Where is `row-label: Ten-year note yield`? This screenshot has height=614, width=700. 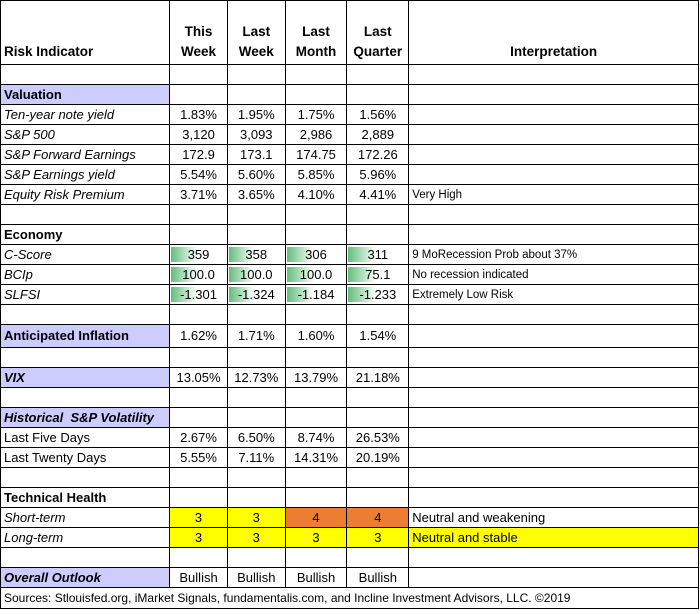 row-label: Ten-year note yield is located at coordinates (85, 114).